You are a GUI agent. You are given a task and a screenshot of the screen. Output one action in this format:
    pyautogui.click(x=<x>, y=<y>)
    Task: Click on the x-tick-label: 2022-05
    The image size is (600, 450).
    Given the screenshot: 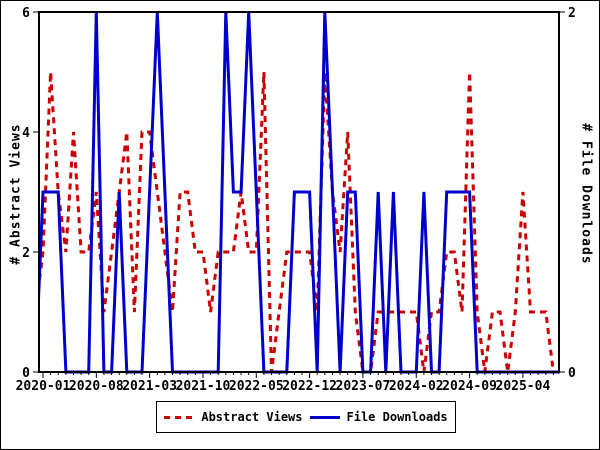 What is the action you would take?
    pyautogui.click(x=256, y=386)
    